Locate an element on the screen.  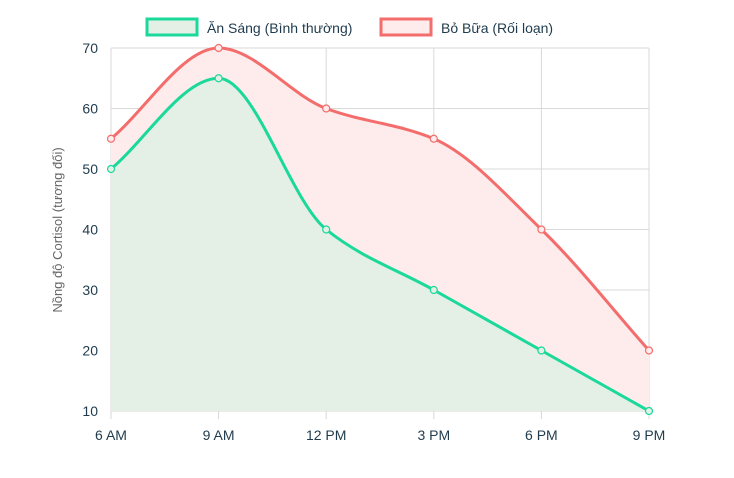
y-tick-label: 10 is located at coordinates (90, 411).